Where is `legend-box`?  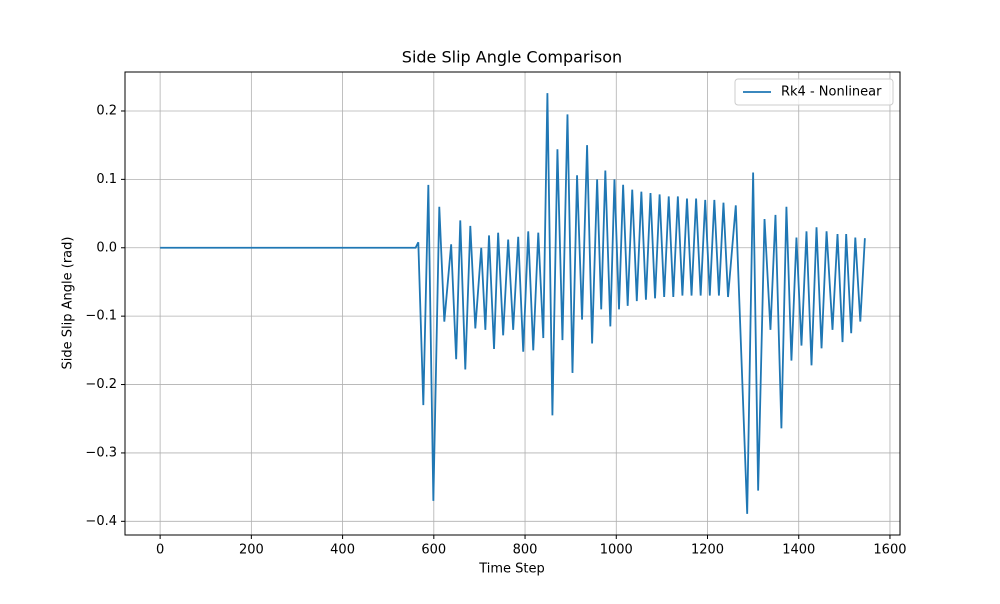
legend-box is located at coordinates (814, 92).